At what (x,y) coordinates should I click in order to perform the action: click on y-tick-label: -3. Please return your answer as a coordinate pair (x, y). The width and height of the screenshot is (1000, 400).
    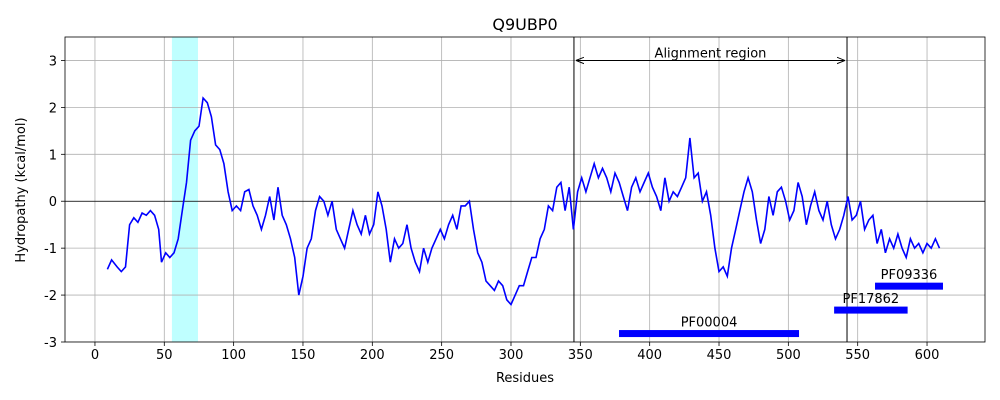
    Looking at the image, I should click on (50, 343).